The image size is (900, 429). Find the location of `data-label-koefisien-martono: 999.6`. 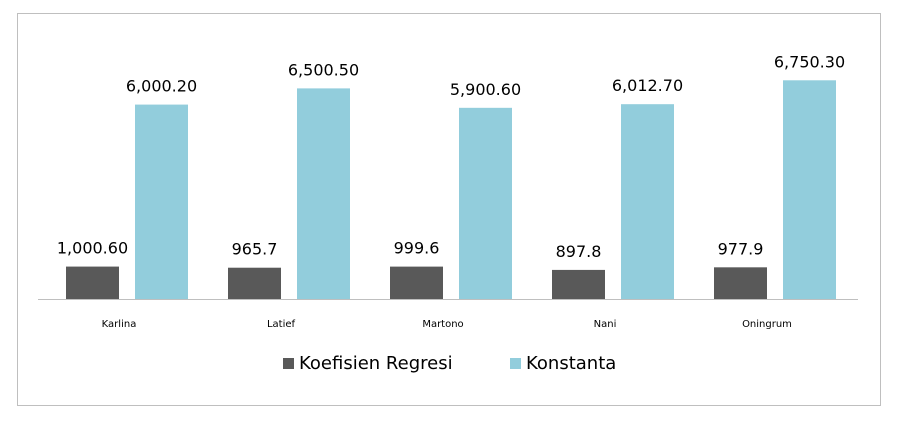

data-label-koefisien-martono: 999.6 is located at coordinates (417, 248).